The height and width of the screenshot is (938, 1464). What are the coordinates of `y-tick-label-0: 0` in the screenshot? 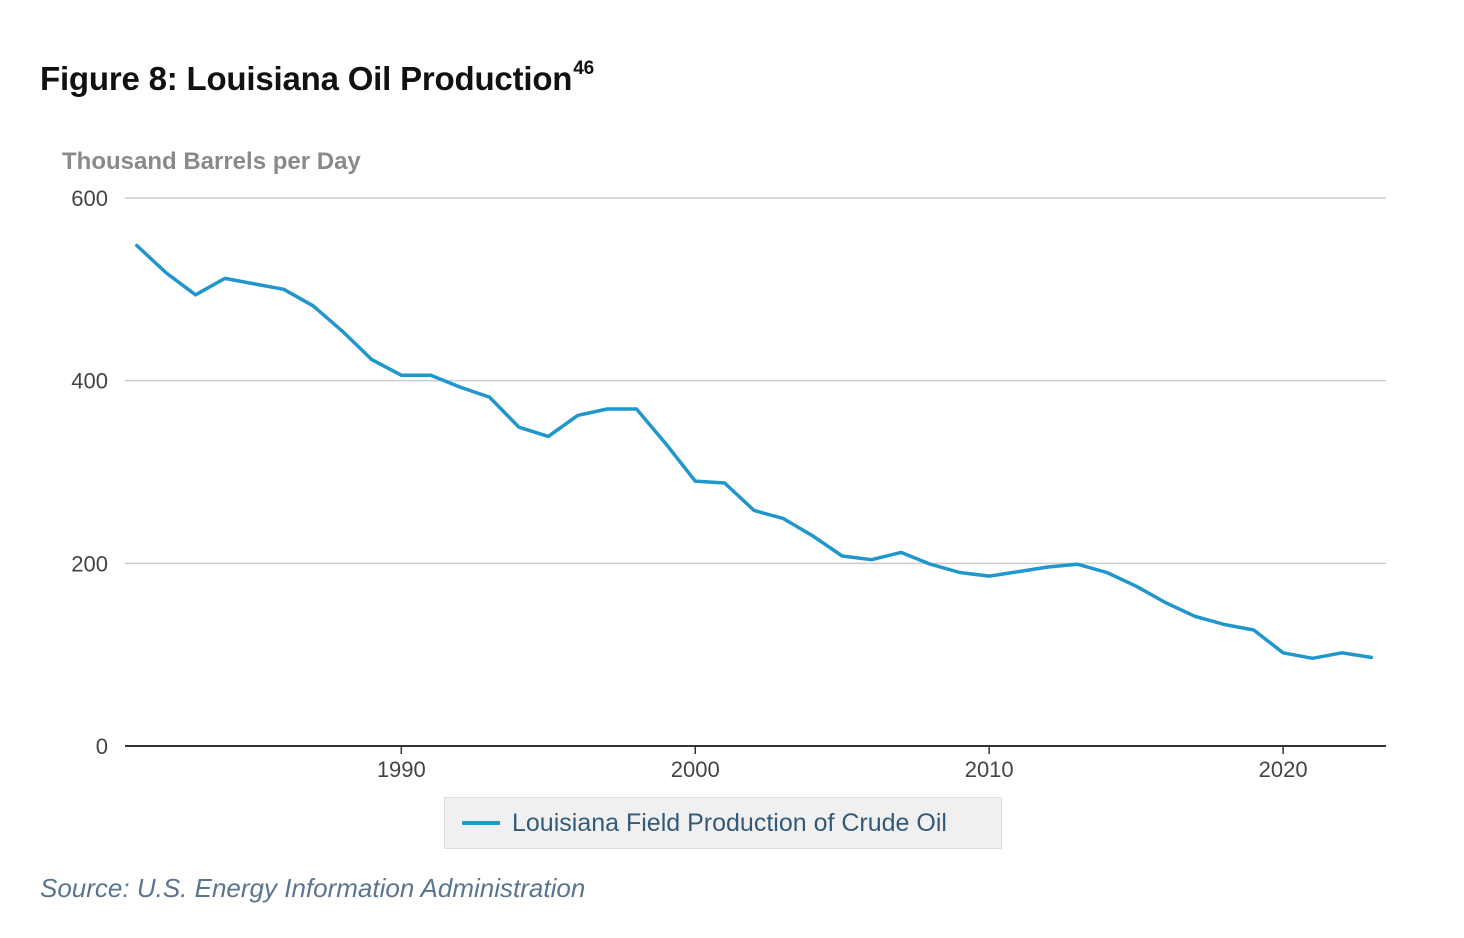 It's located at (102, 746).